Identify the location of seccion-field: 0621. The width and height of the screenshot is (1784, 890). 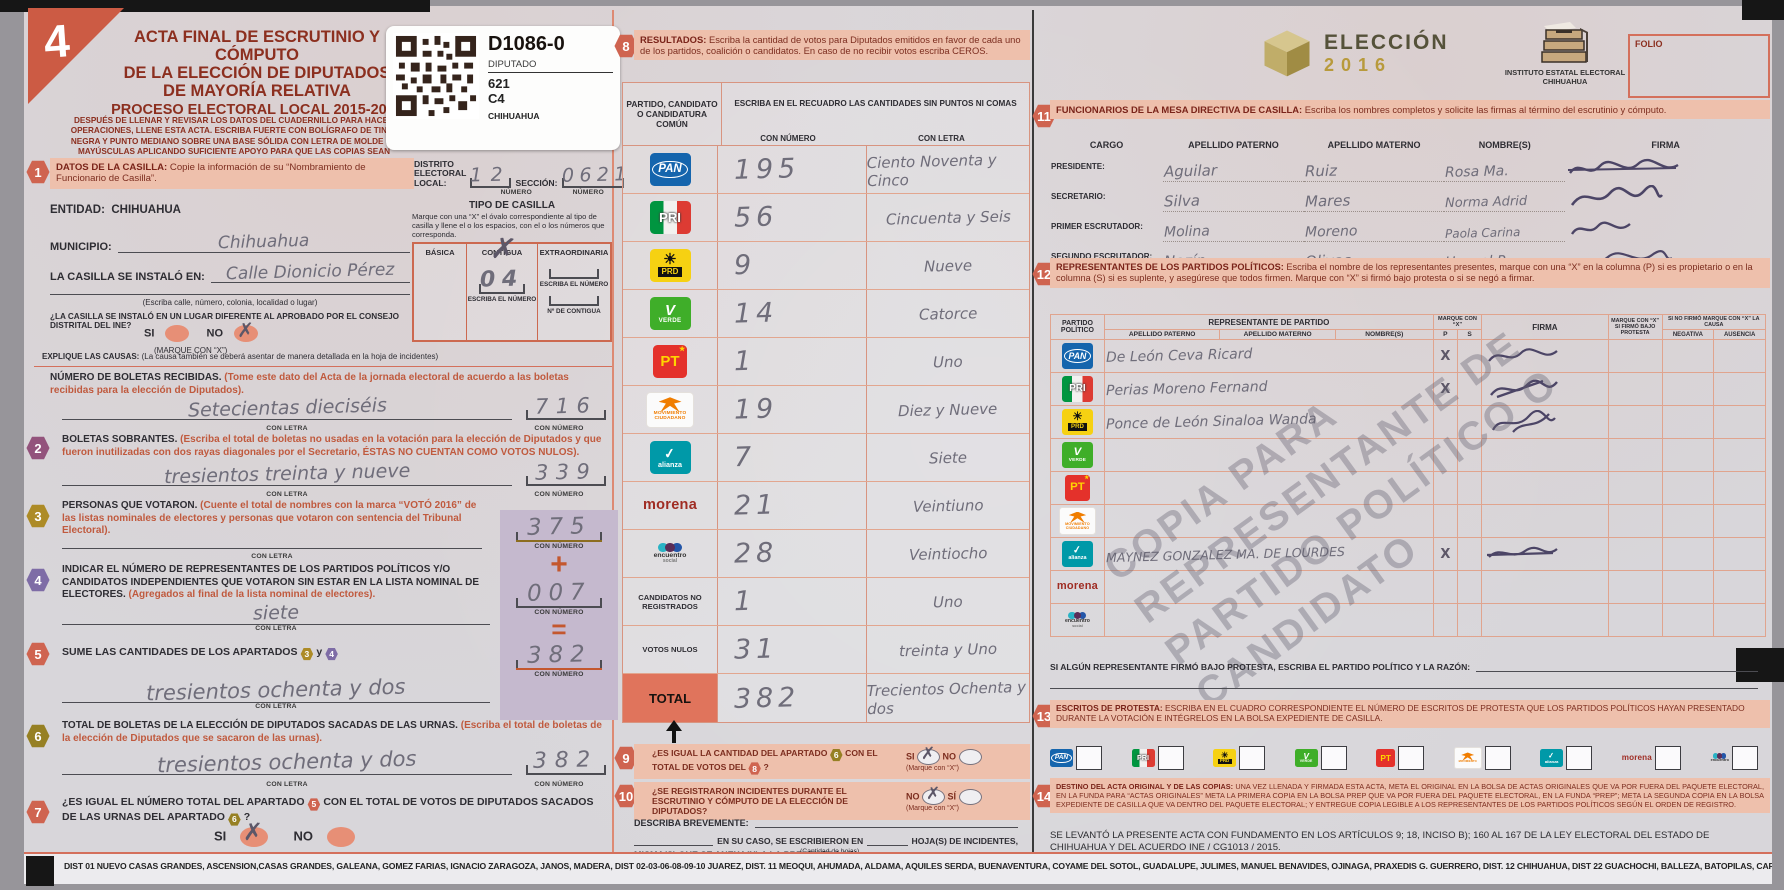
(596, 176).